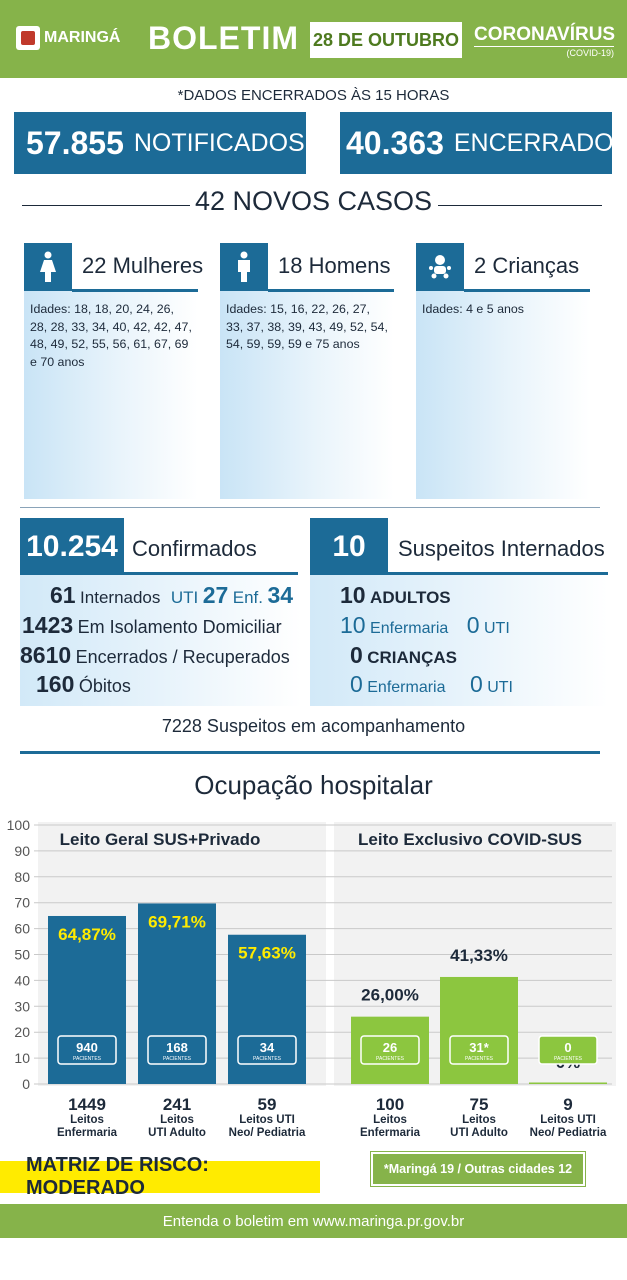  What do you see at coordinates (431, 684) in the screenshot?
I see `children-beds-row: 0 Enfermaria 0 UTI` at bounding box center [431, 684].